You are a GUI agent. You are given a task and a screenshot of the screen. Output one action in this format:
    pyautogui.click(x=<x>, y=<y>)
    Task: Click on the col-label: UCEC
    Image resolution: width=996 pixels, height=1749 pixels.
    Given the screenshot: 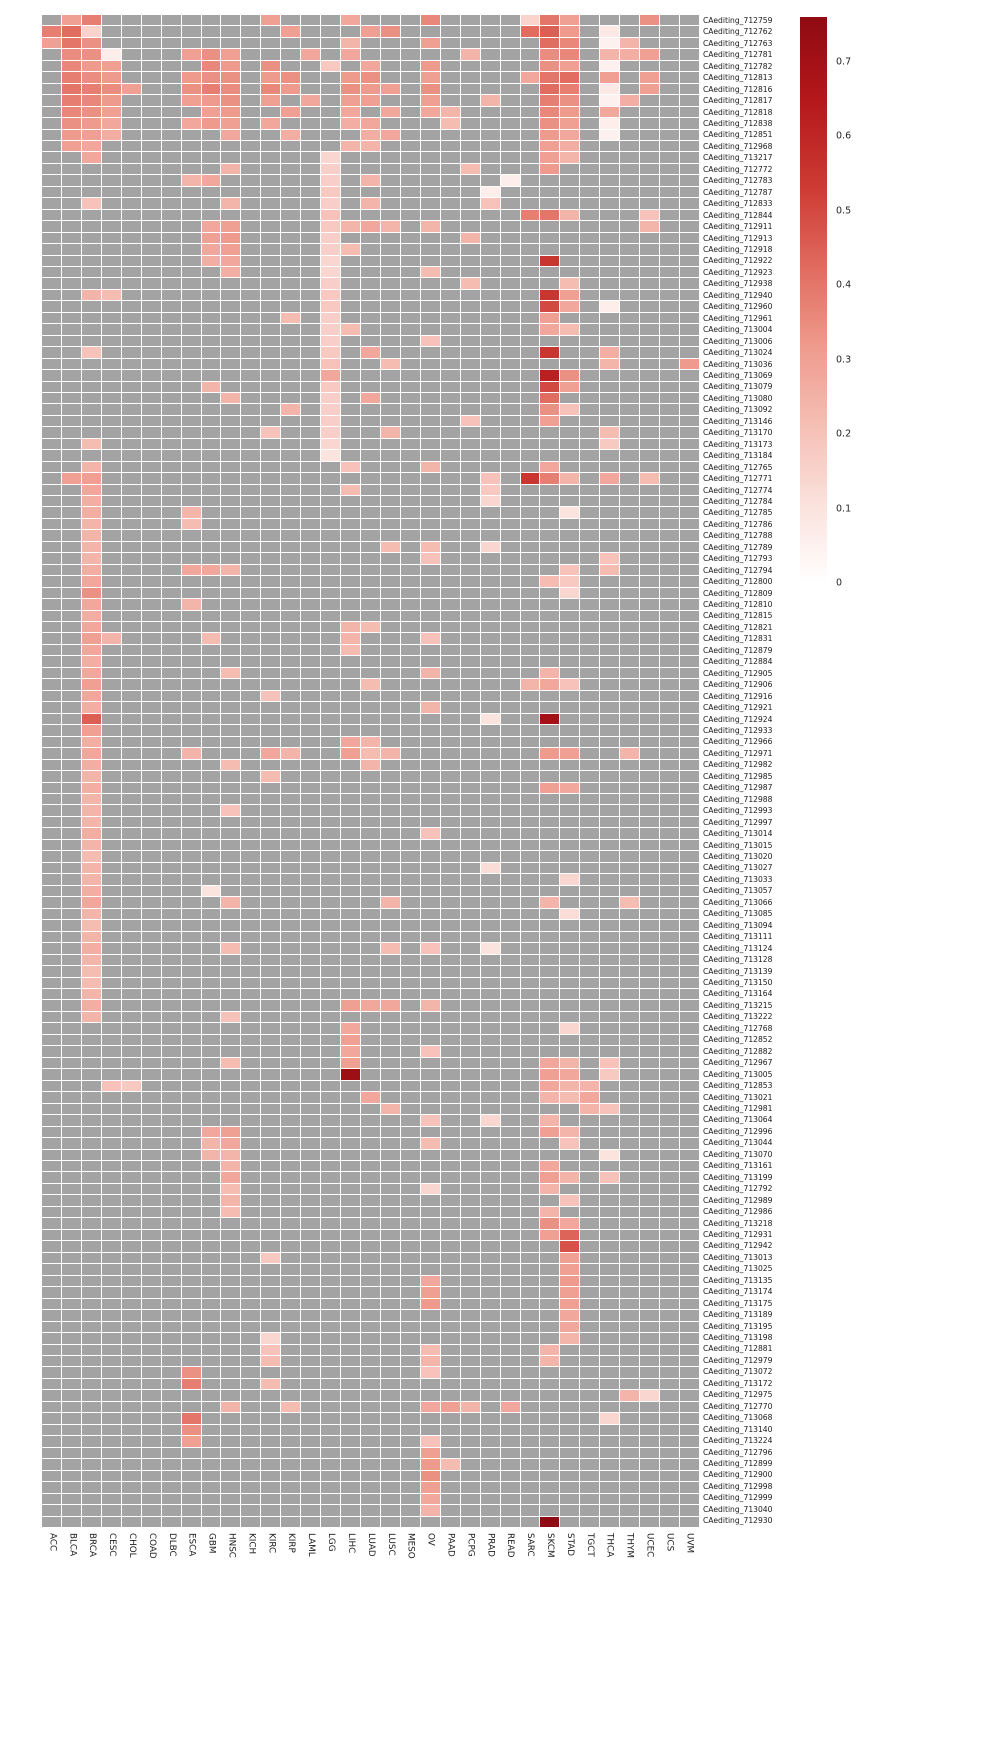 What is the action you would take?
    pyautogui.click(x=649, y=1545)
    